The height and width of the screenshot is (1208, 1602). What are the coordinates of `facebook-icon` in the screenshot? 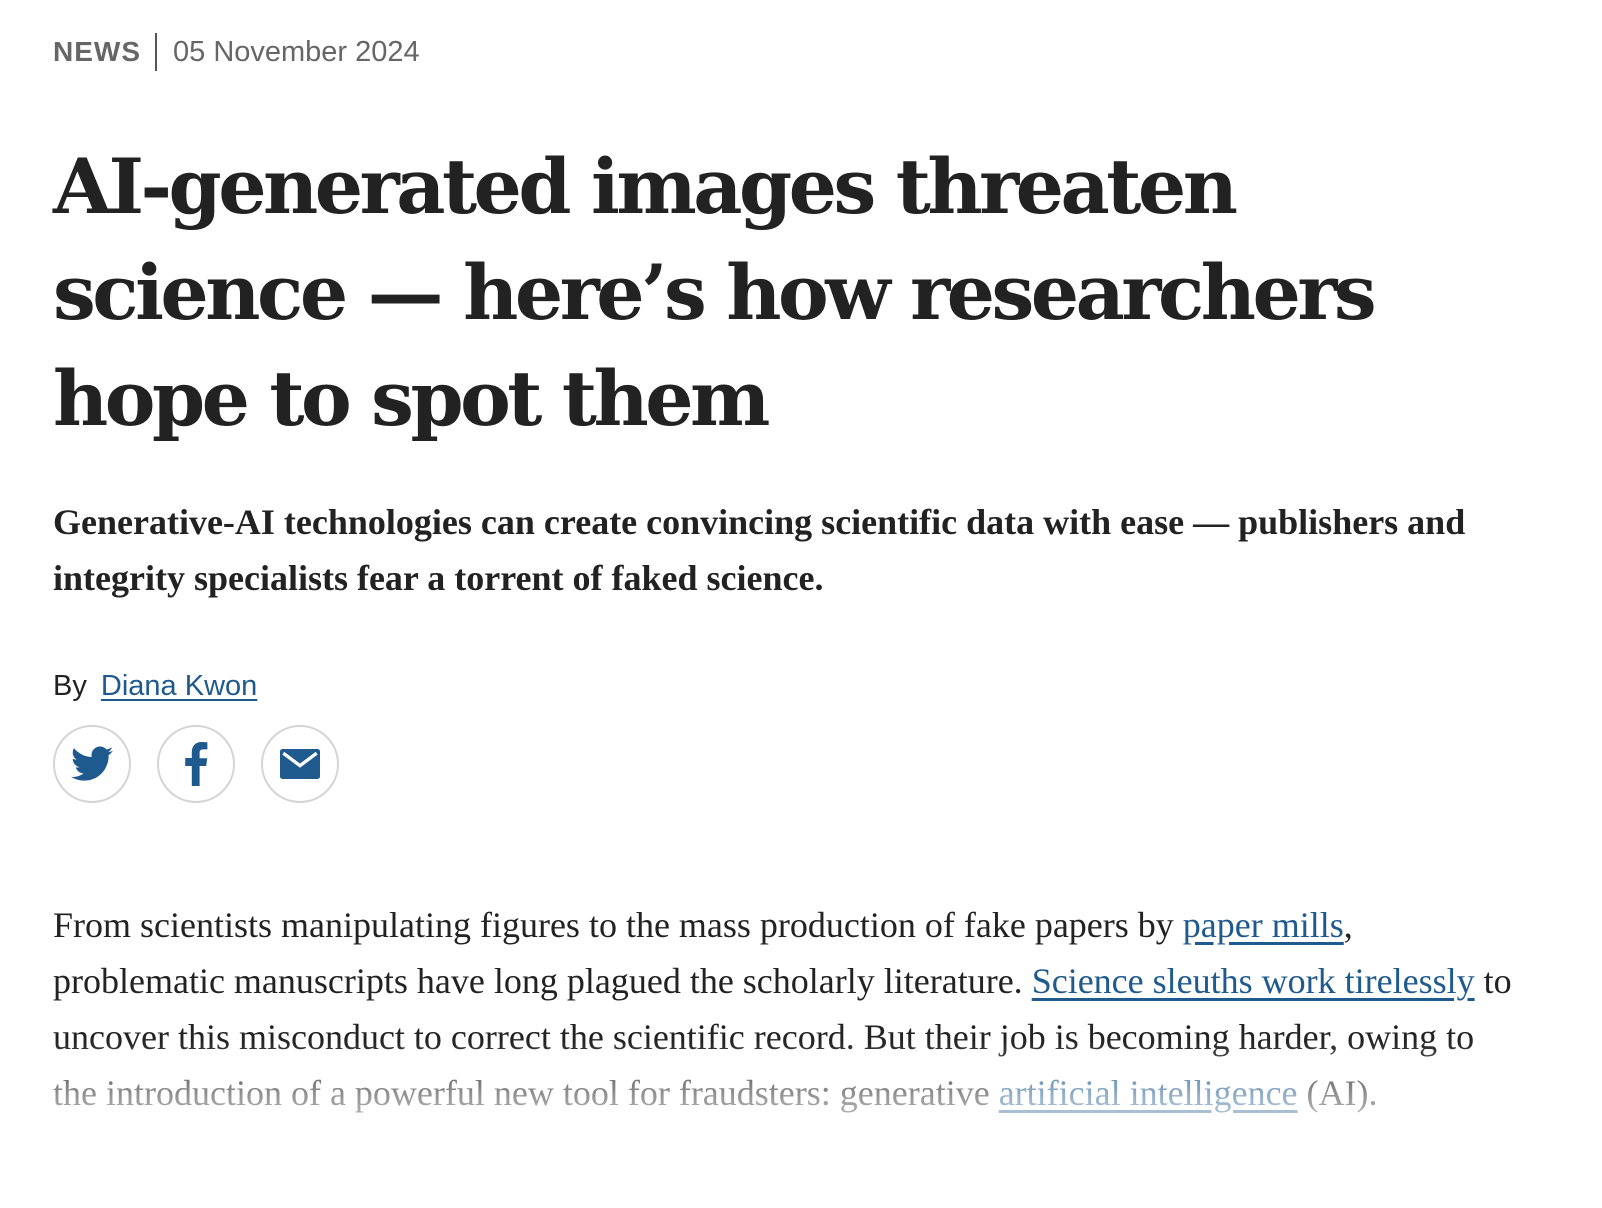 It's located at (196, 764).